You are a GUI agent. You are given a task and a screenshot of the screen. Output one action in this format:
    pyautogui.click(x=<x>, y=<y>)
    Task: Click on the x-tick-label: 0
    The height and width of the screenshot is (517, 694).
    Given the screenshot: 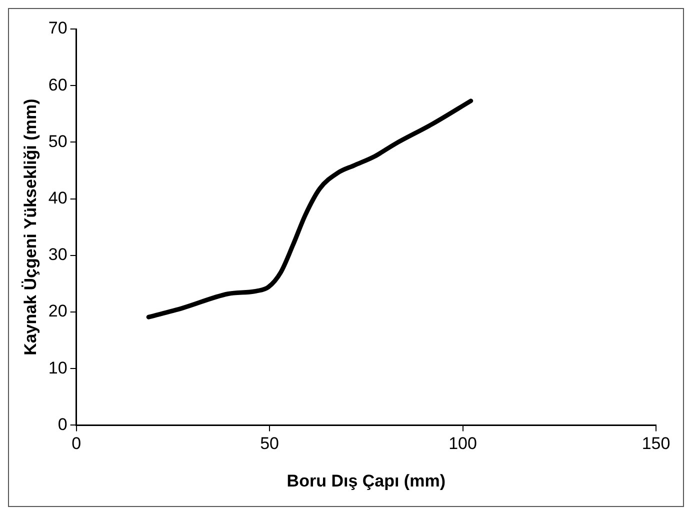 What is the action you would take?
    pyautogui.click(x=77, y=444)
    